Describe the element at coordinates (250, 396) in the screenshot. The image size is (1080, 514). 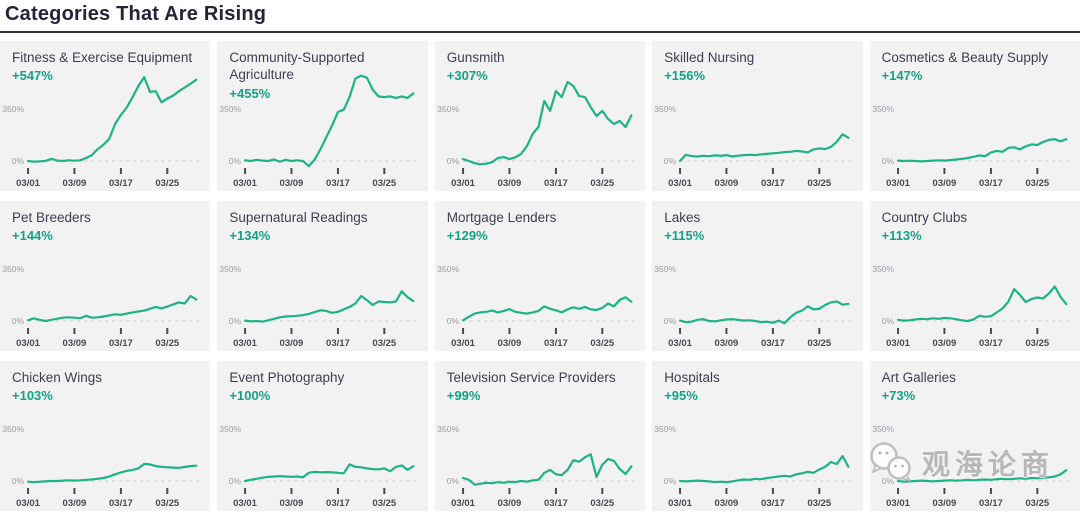
I see `category-change-badge: +100%` at that location.